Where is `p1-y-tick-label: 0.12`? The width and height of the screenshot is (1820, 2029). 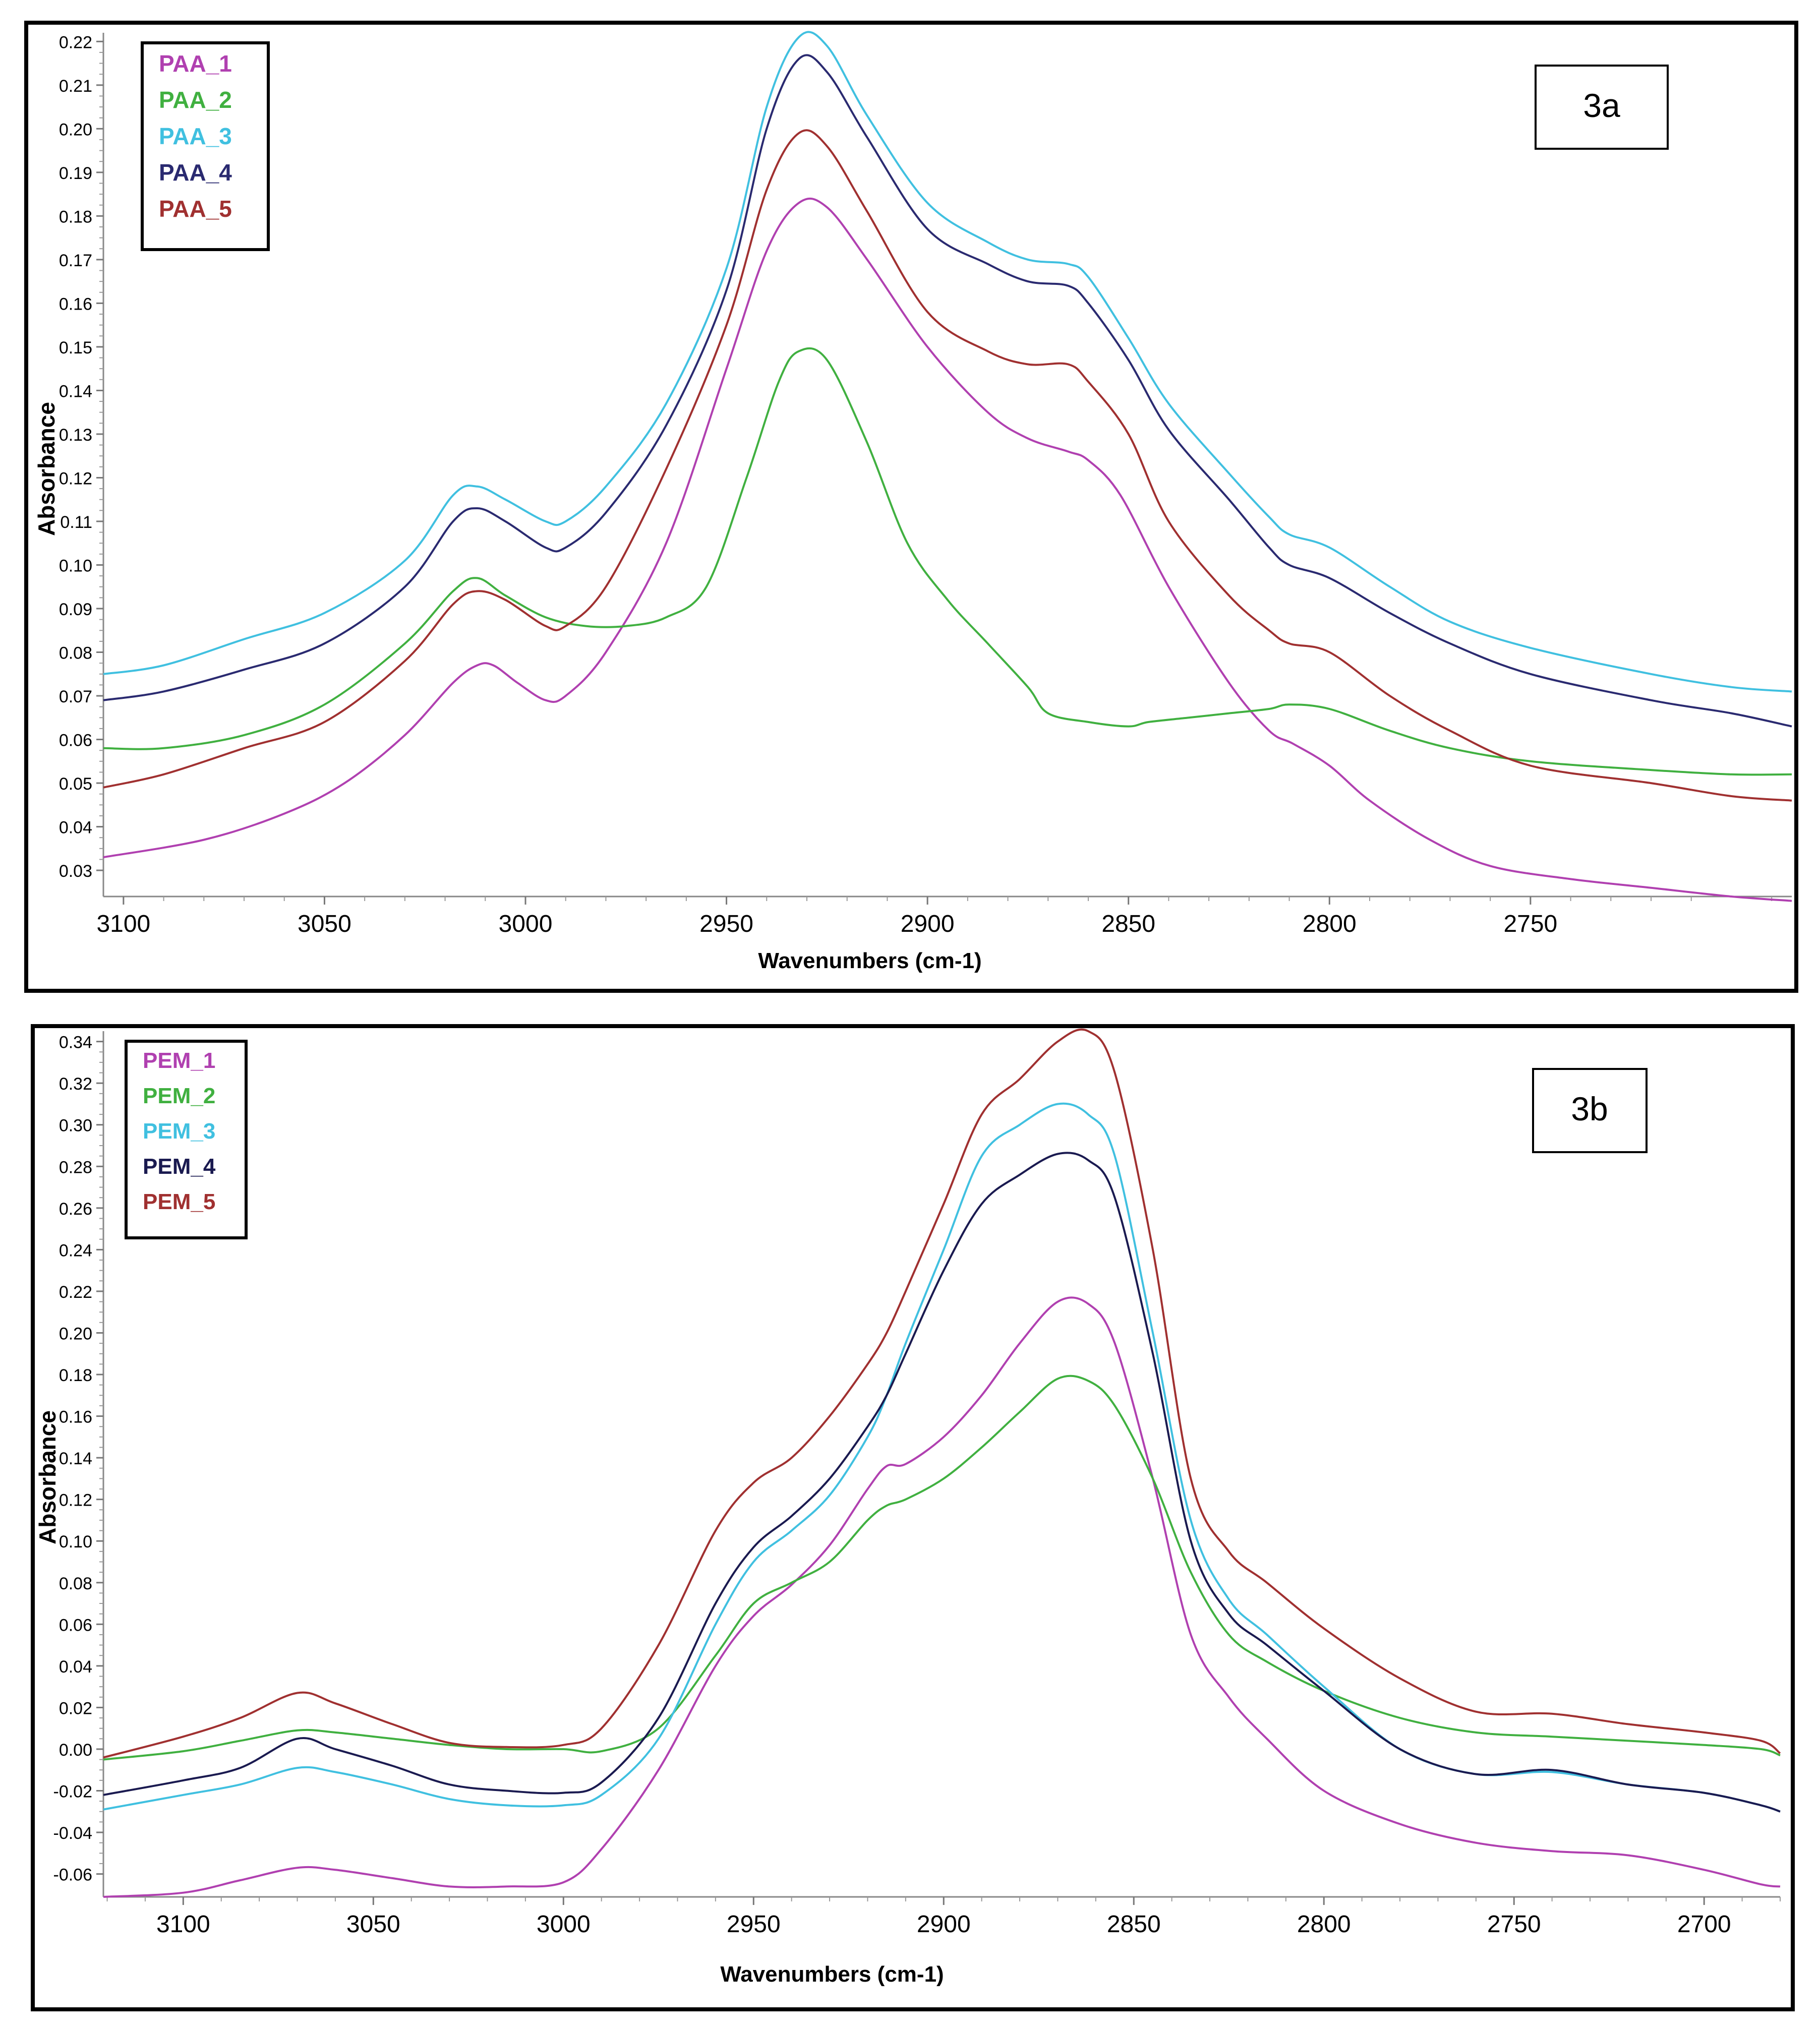
p1-y-tick-label: 0.12 is located at coordinates (76, 1500).